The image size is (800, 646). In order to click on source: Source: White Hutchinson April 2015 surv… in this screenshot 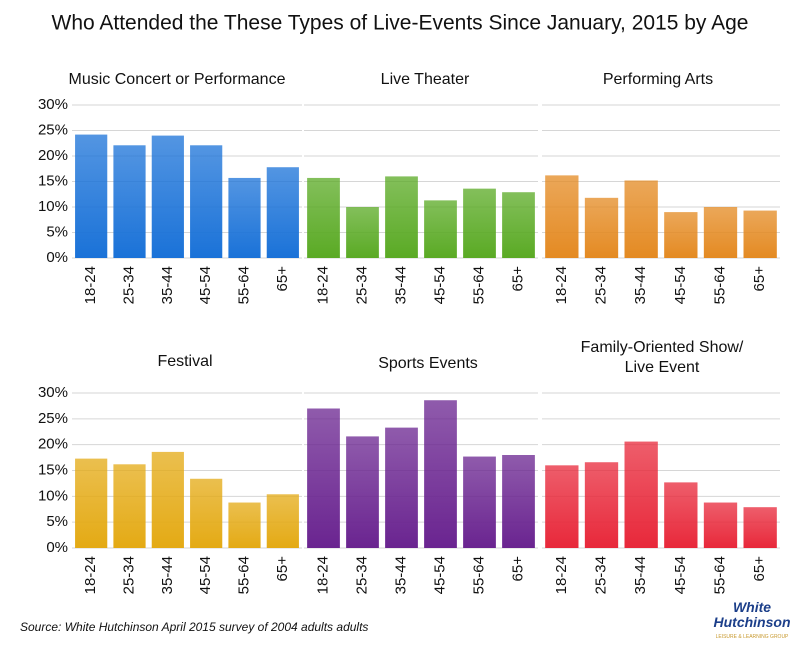, I will do `click(194, 627)`.